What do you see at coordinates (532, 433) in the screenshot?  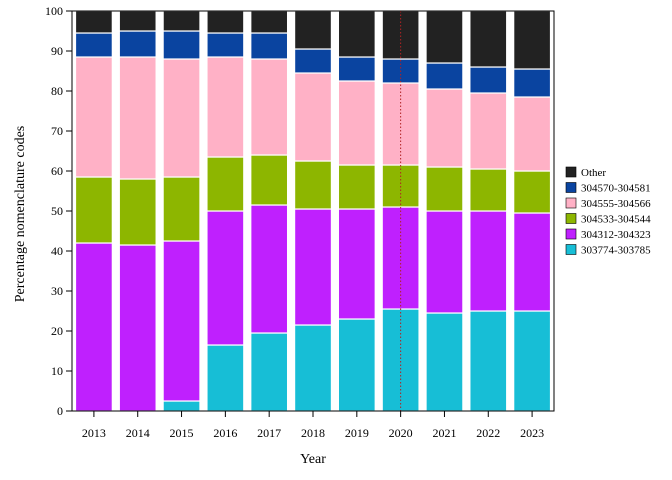 I see `x-tick-label: 2023` at bounding box center [532, 433].